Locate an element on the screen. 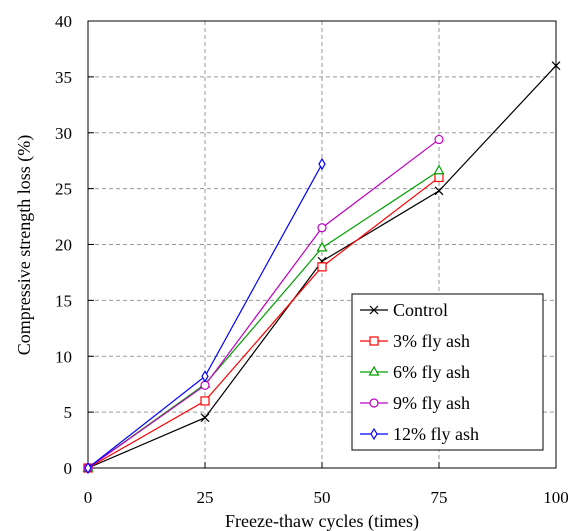  y-axis-title: Compressive strength loss (%) is located at coordinates (24, 245).